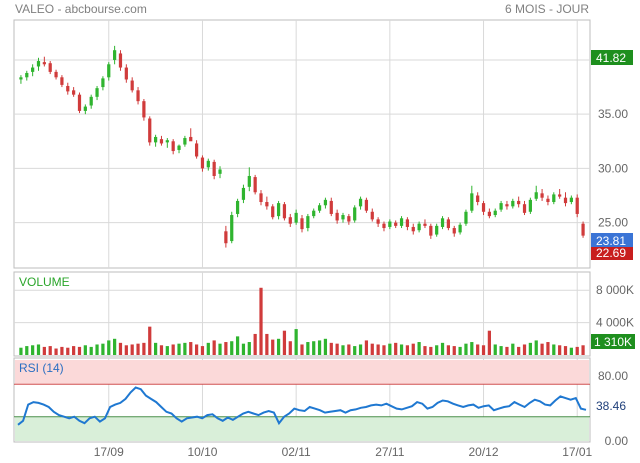 The width and height of the screenshot is (640, 463). I want to click on badge-low: 22.69, so click(612, 253).